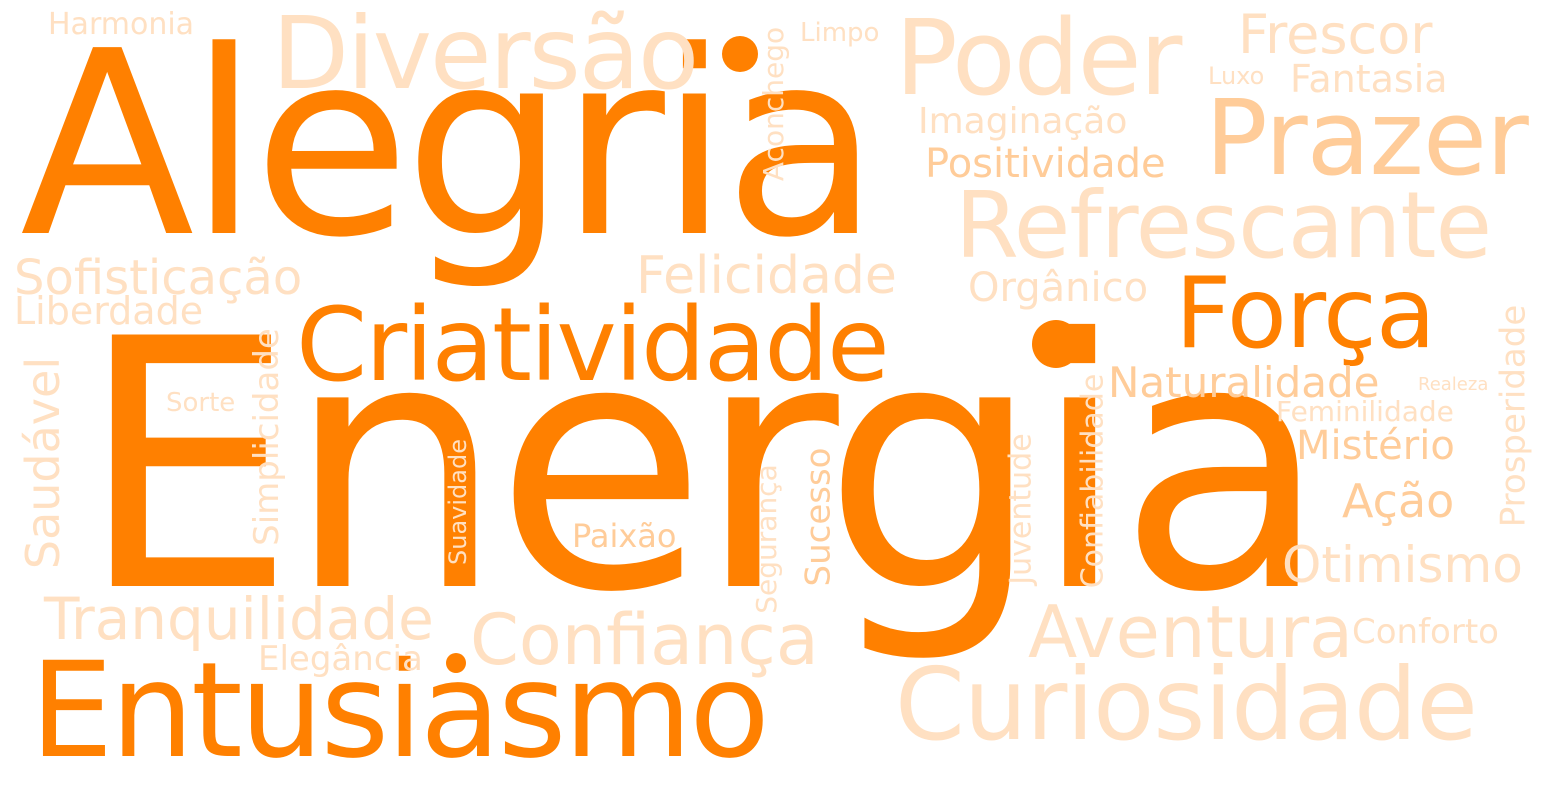  What do you see at coordinates (457, 502) in the screenshot?
I see `word-suavidade: Suavidade` at bounding box center [457, 502].